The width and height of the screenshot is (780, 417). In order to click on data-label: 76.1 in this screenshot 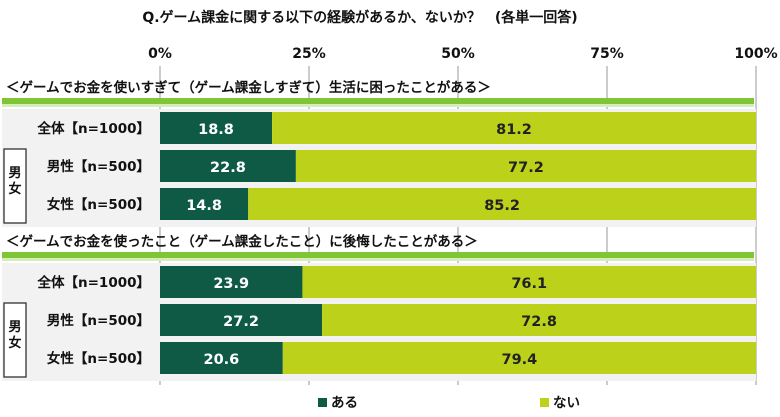, I will do `click(529, 284)`.